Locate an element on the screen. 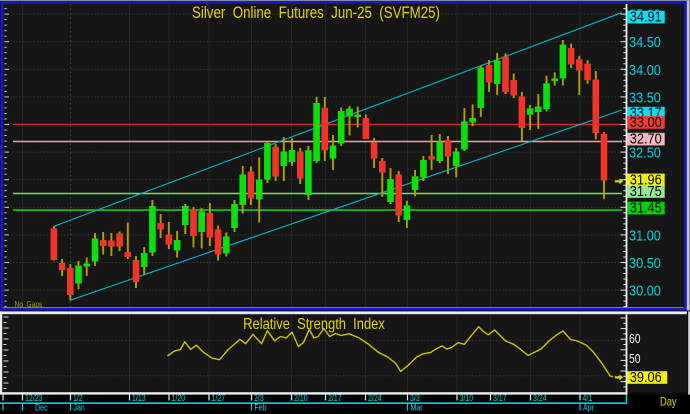 The width and height of the screenshot is (690, 414). svg-text: 32.70 is located at coordinates (646, 139).